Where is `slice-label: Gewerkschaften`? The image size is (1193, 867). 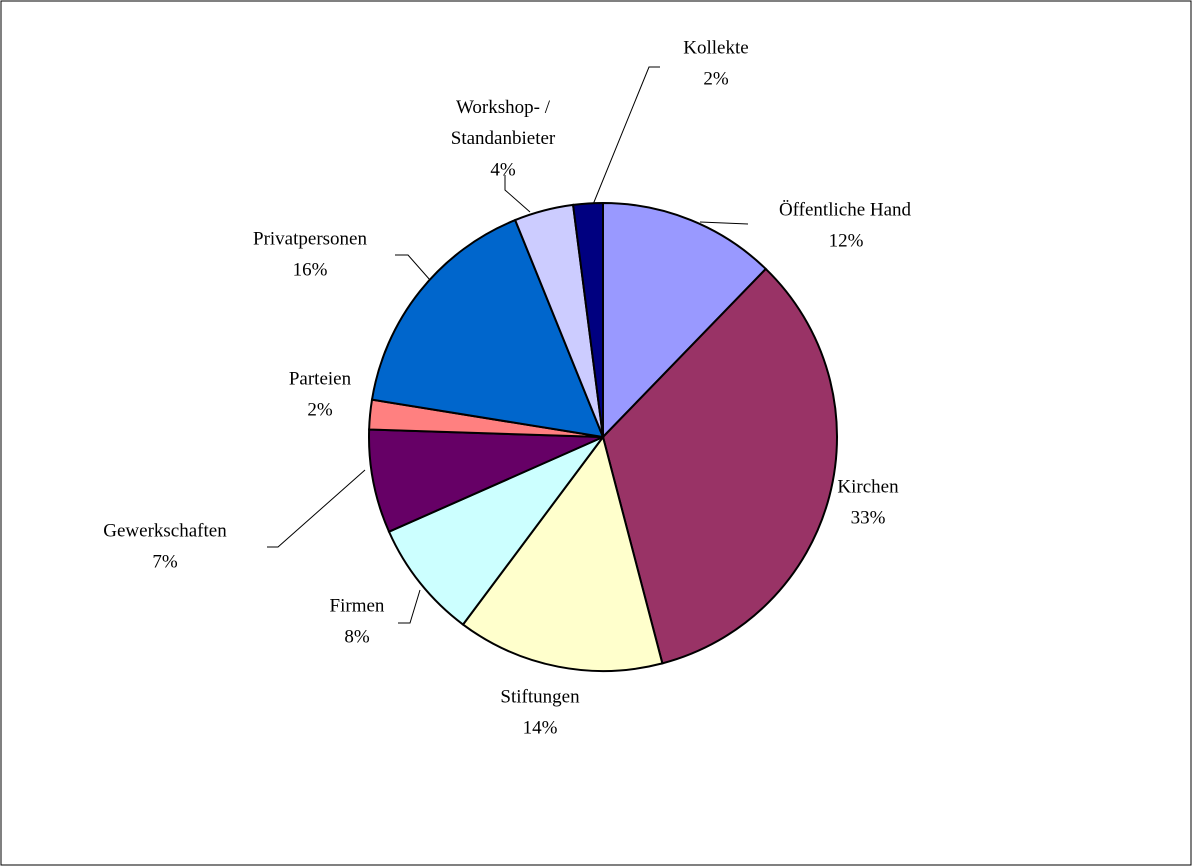
slice-label: Gewerkschaften is located at coordinates (165, 530).